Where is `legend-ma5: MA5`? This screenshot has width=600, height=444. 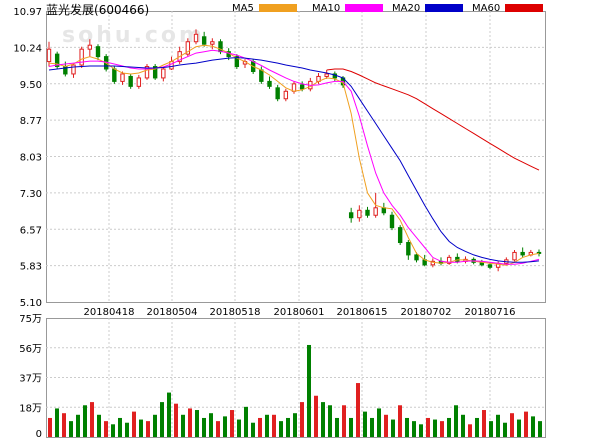 legend-ma5: MA5 is located at coordinates (264, 8).